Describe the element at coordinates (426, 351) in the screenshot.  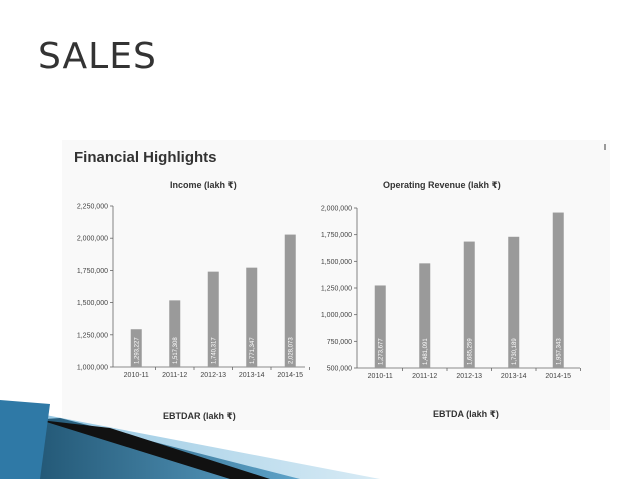
I see `data-label: 1,481,091` at that location.